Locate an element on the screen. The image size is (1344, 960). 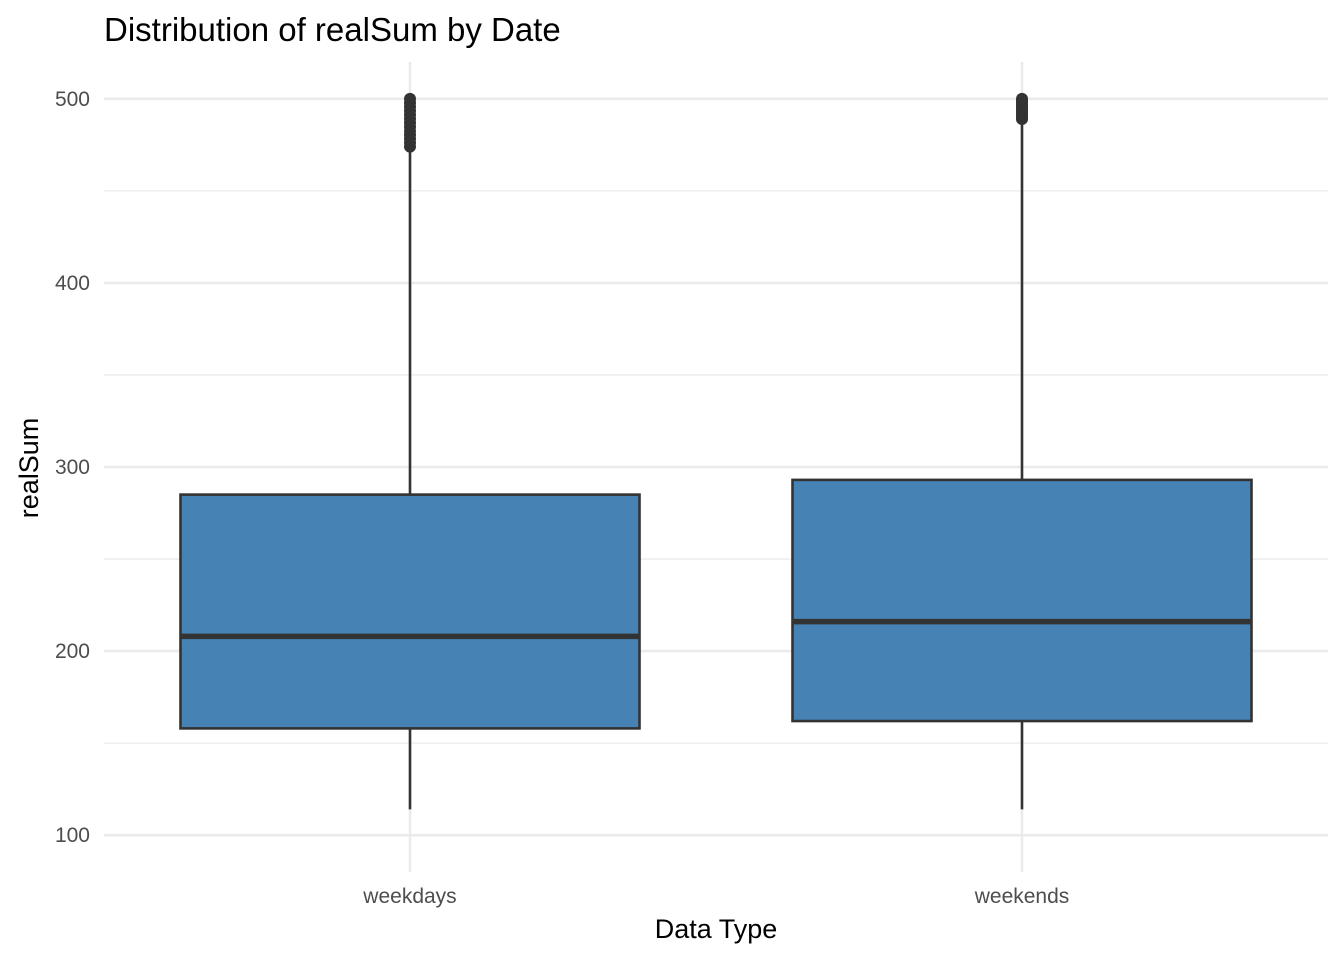
y-axis-ticks: 100 200 300 400 500 is located at coordinates (72, 467).